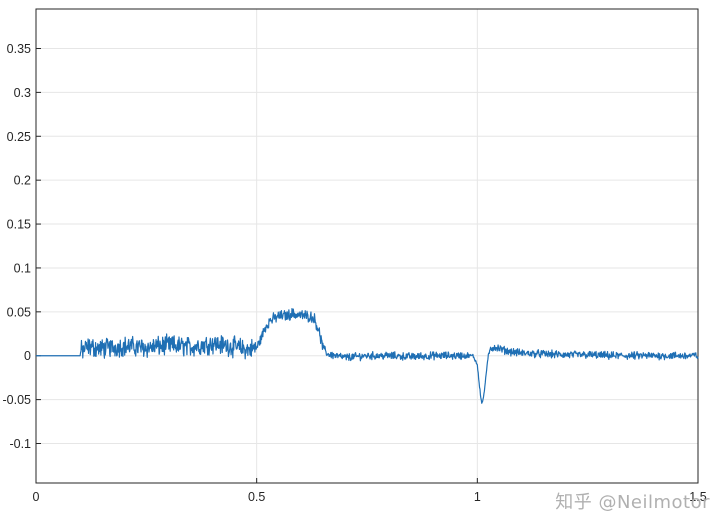 The image size is (720, 530). I want to click on watermark: 知乎 @Neilmotor, so click(632, 502).